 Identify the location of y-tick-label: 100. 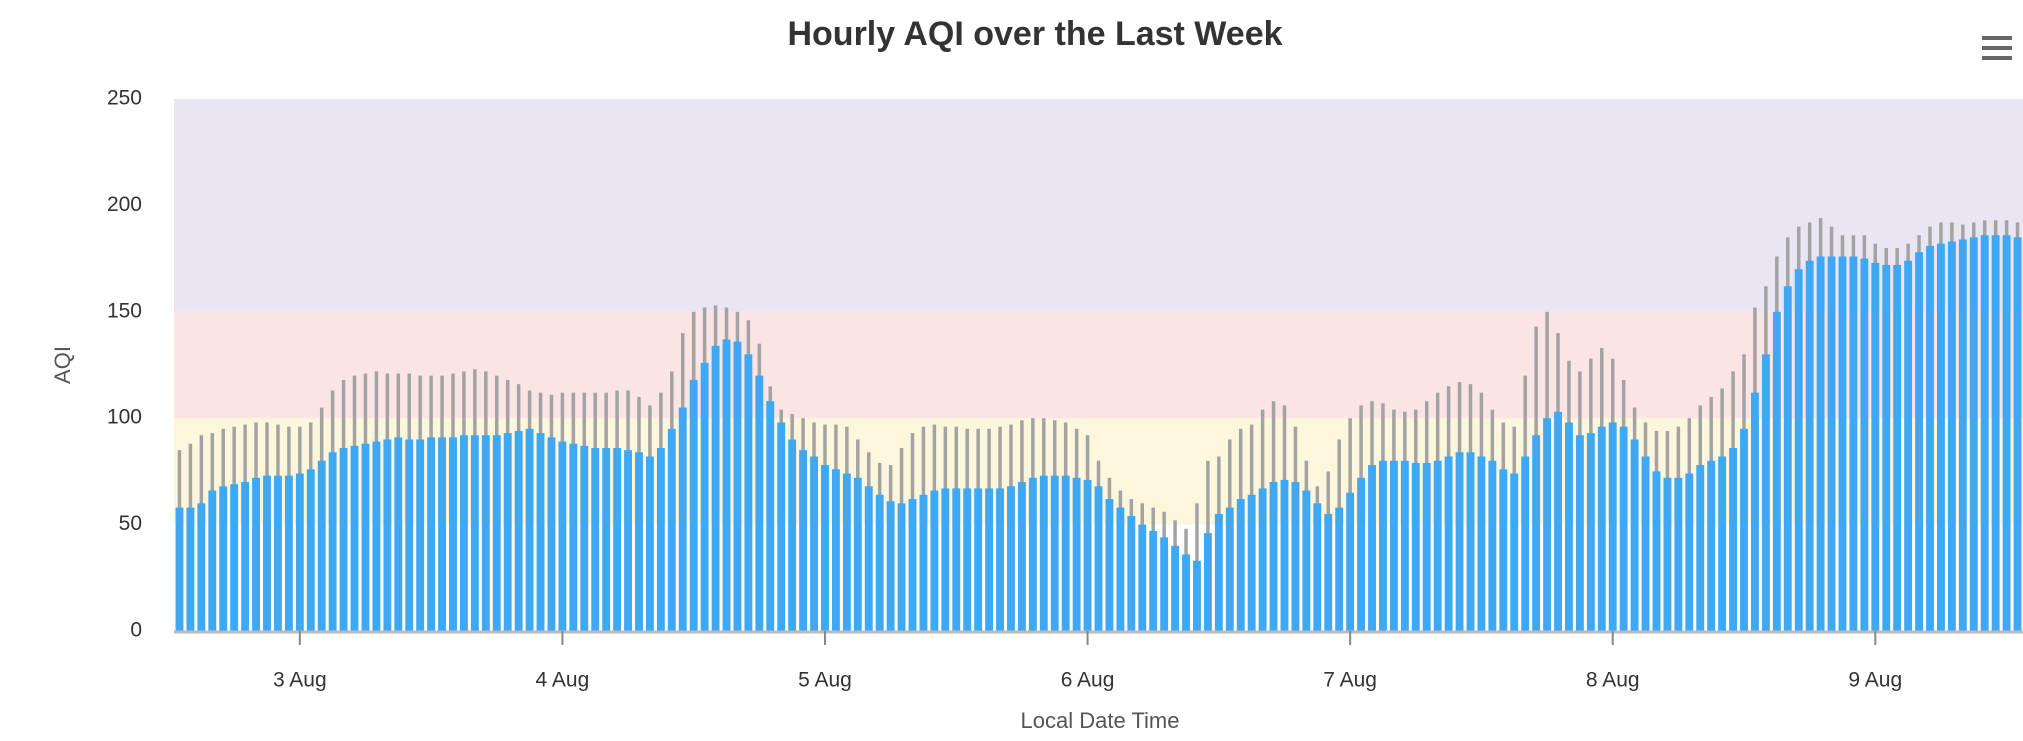
(124, 417).